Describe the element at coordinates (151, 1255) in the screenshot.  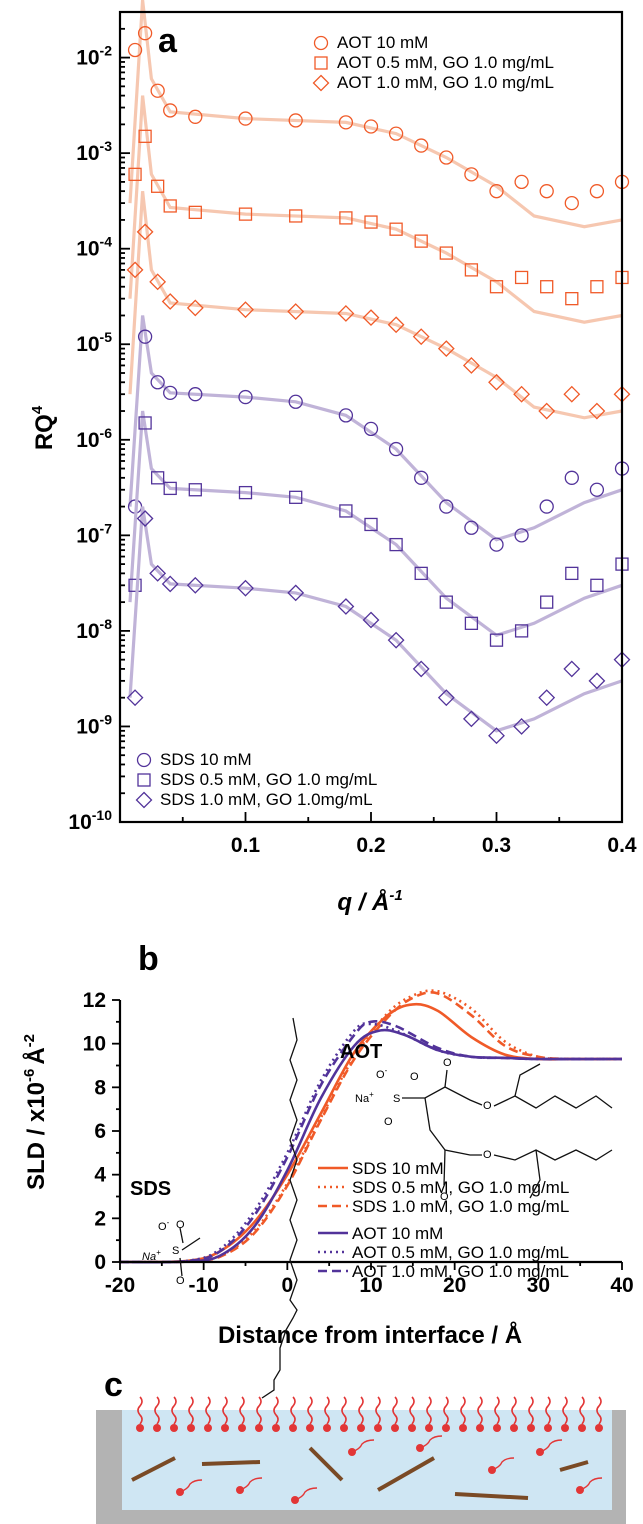
I see `sds-sodium-label: Na+` at that location.